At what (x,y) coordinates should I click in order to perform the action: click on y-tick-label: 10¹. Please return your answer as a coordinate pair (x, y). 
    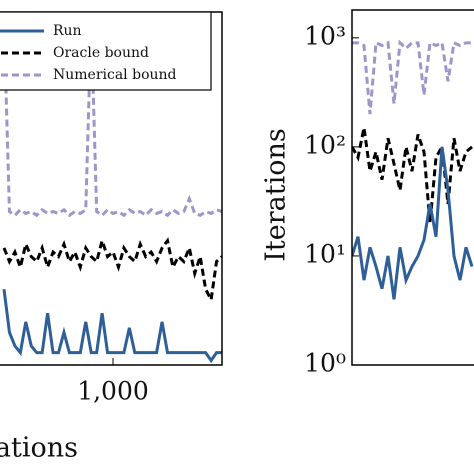
    Looking at the image, I should click on (325, 253).